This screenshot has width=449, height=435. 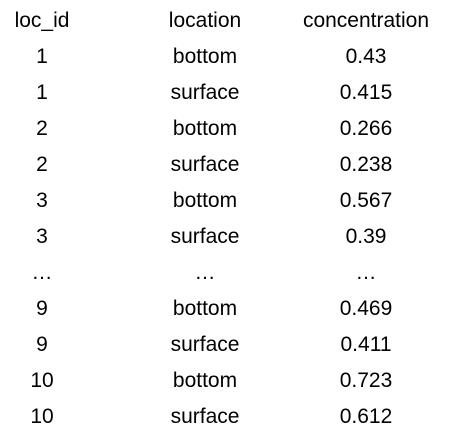 What do you see at coordinates (366, 380) in the screenshot?
I see `cell-concentration: 0.723` at bounding box center [366, 380].